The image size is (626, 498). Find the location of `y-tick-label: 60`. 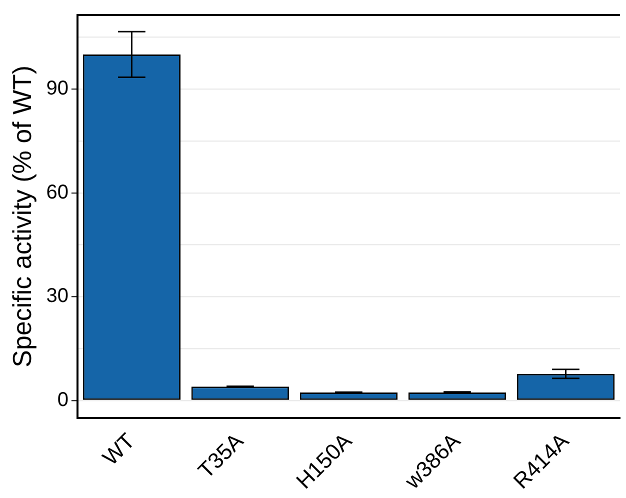

y-tick-label: 60 is located at coordinates (57, 192).